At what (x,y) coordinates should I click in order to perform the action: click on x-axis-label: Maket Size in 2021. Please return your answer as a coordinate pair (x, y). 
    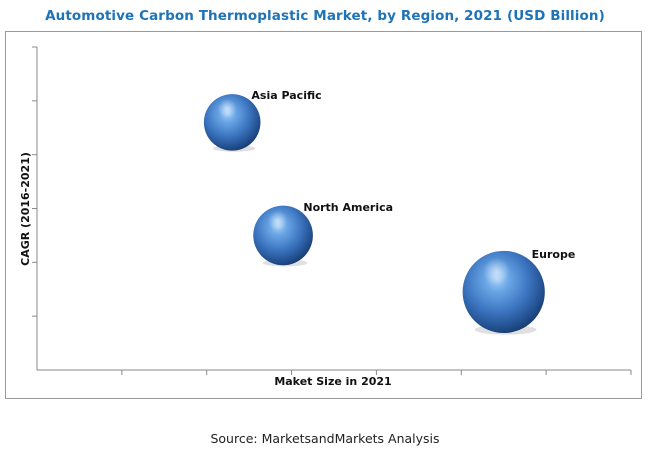
    Looking at the image, I should click on (332, 381).